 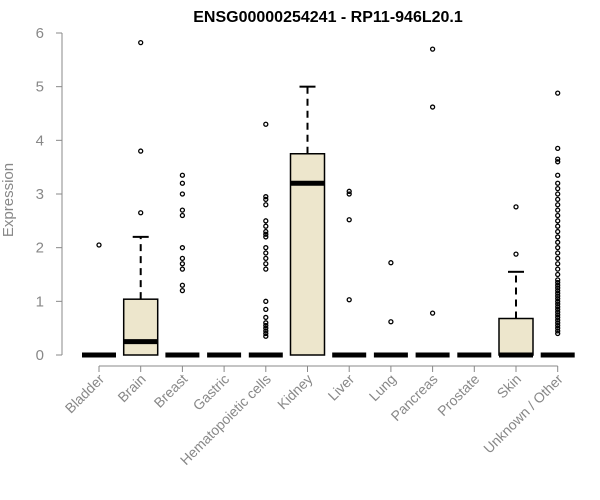 What do you see at coordinates (40, 140) in the screenshot?
I see `y-tick-label: 4` at bounding box center [40, 140].